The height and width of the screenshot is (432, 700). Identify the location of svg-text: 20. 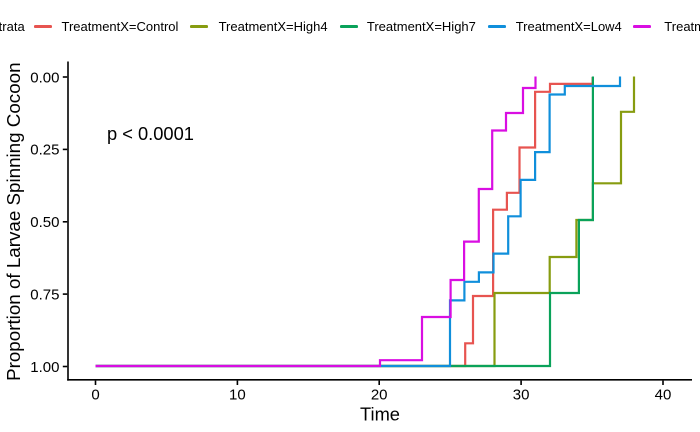
(379, 395).